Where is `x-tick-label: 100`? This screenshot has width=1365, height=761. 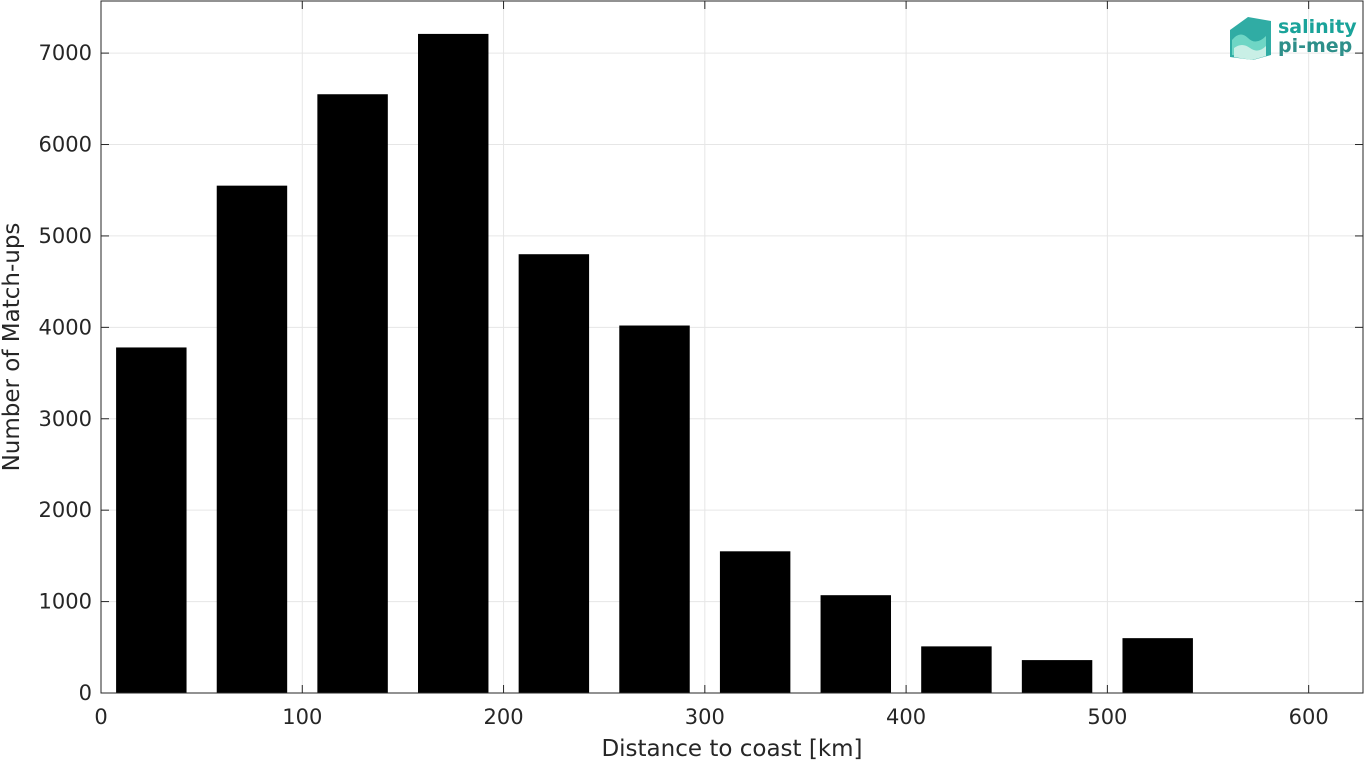 x-tick-label: 100 is located at coordinates (302, 717).